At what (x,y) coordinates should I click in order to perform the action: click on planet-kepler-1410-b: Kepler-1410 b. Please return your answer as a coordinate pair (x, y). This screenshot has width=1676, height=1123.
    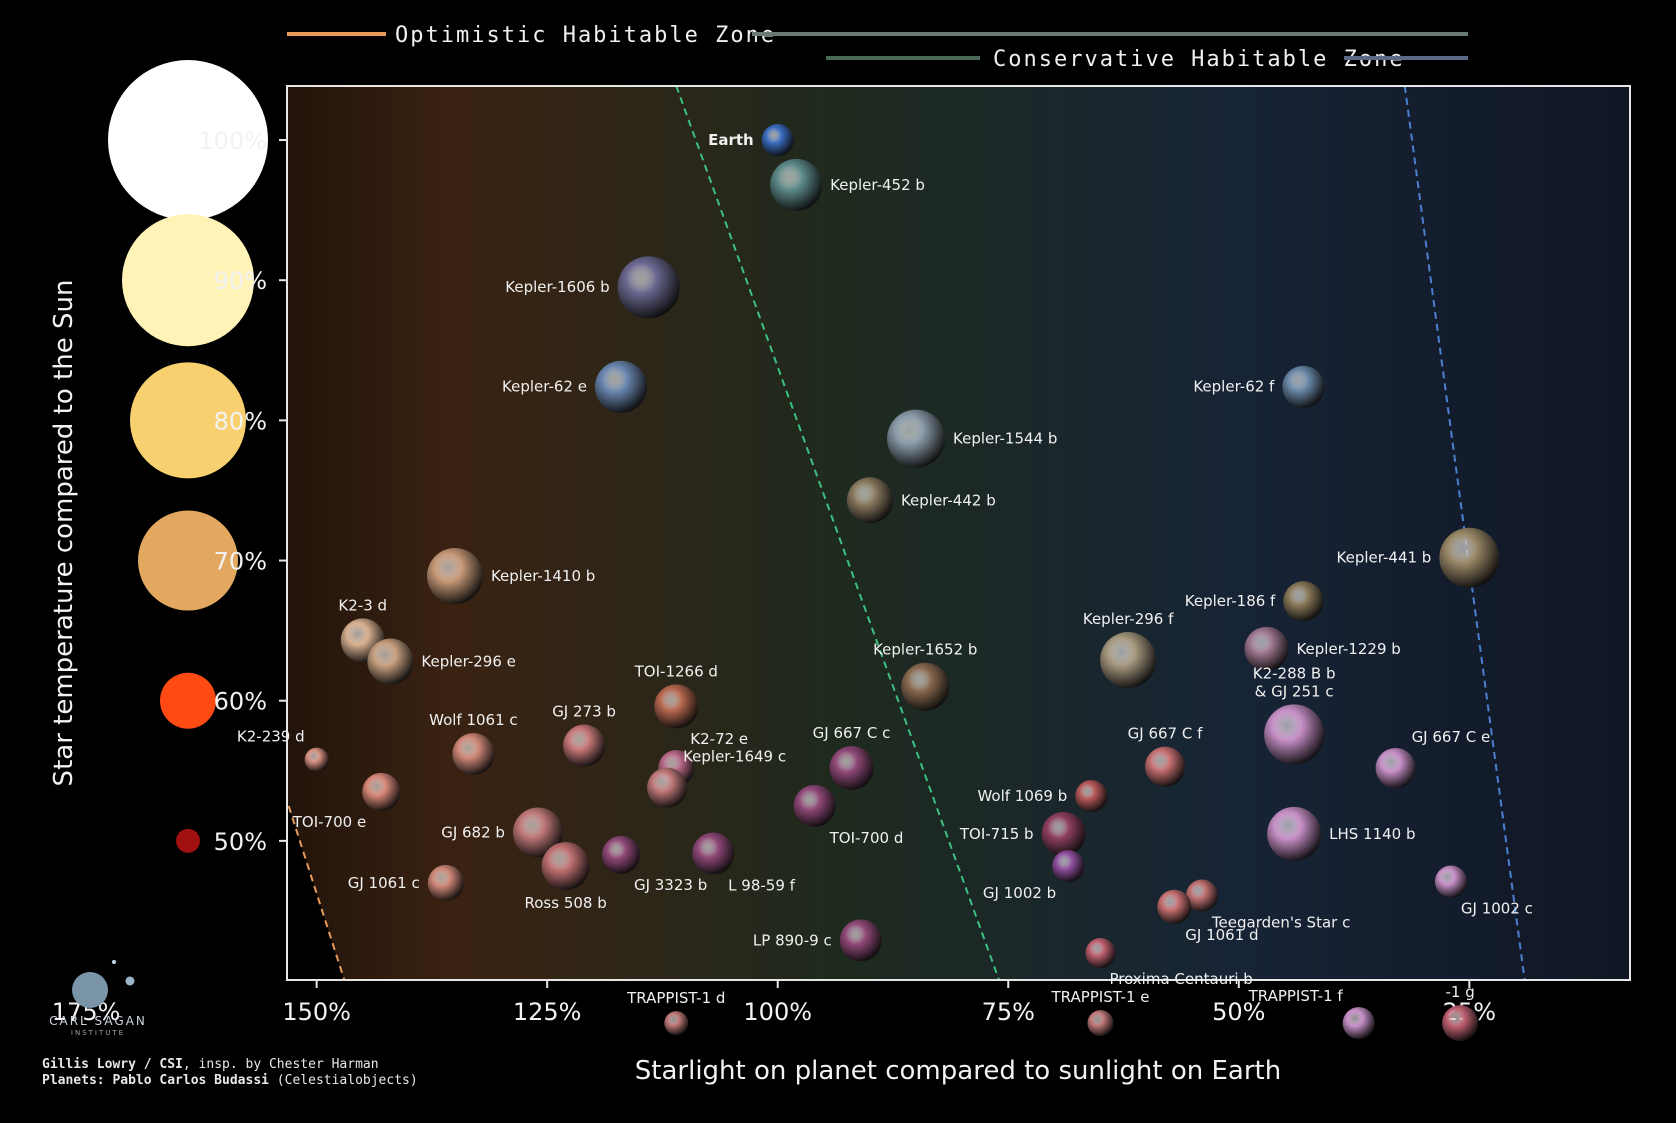
    Looking at the image, I should click on (510, 575).